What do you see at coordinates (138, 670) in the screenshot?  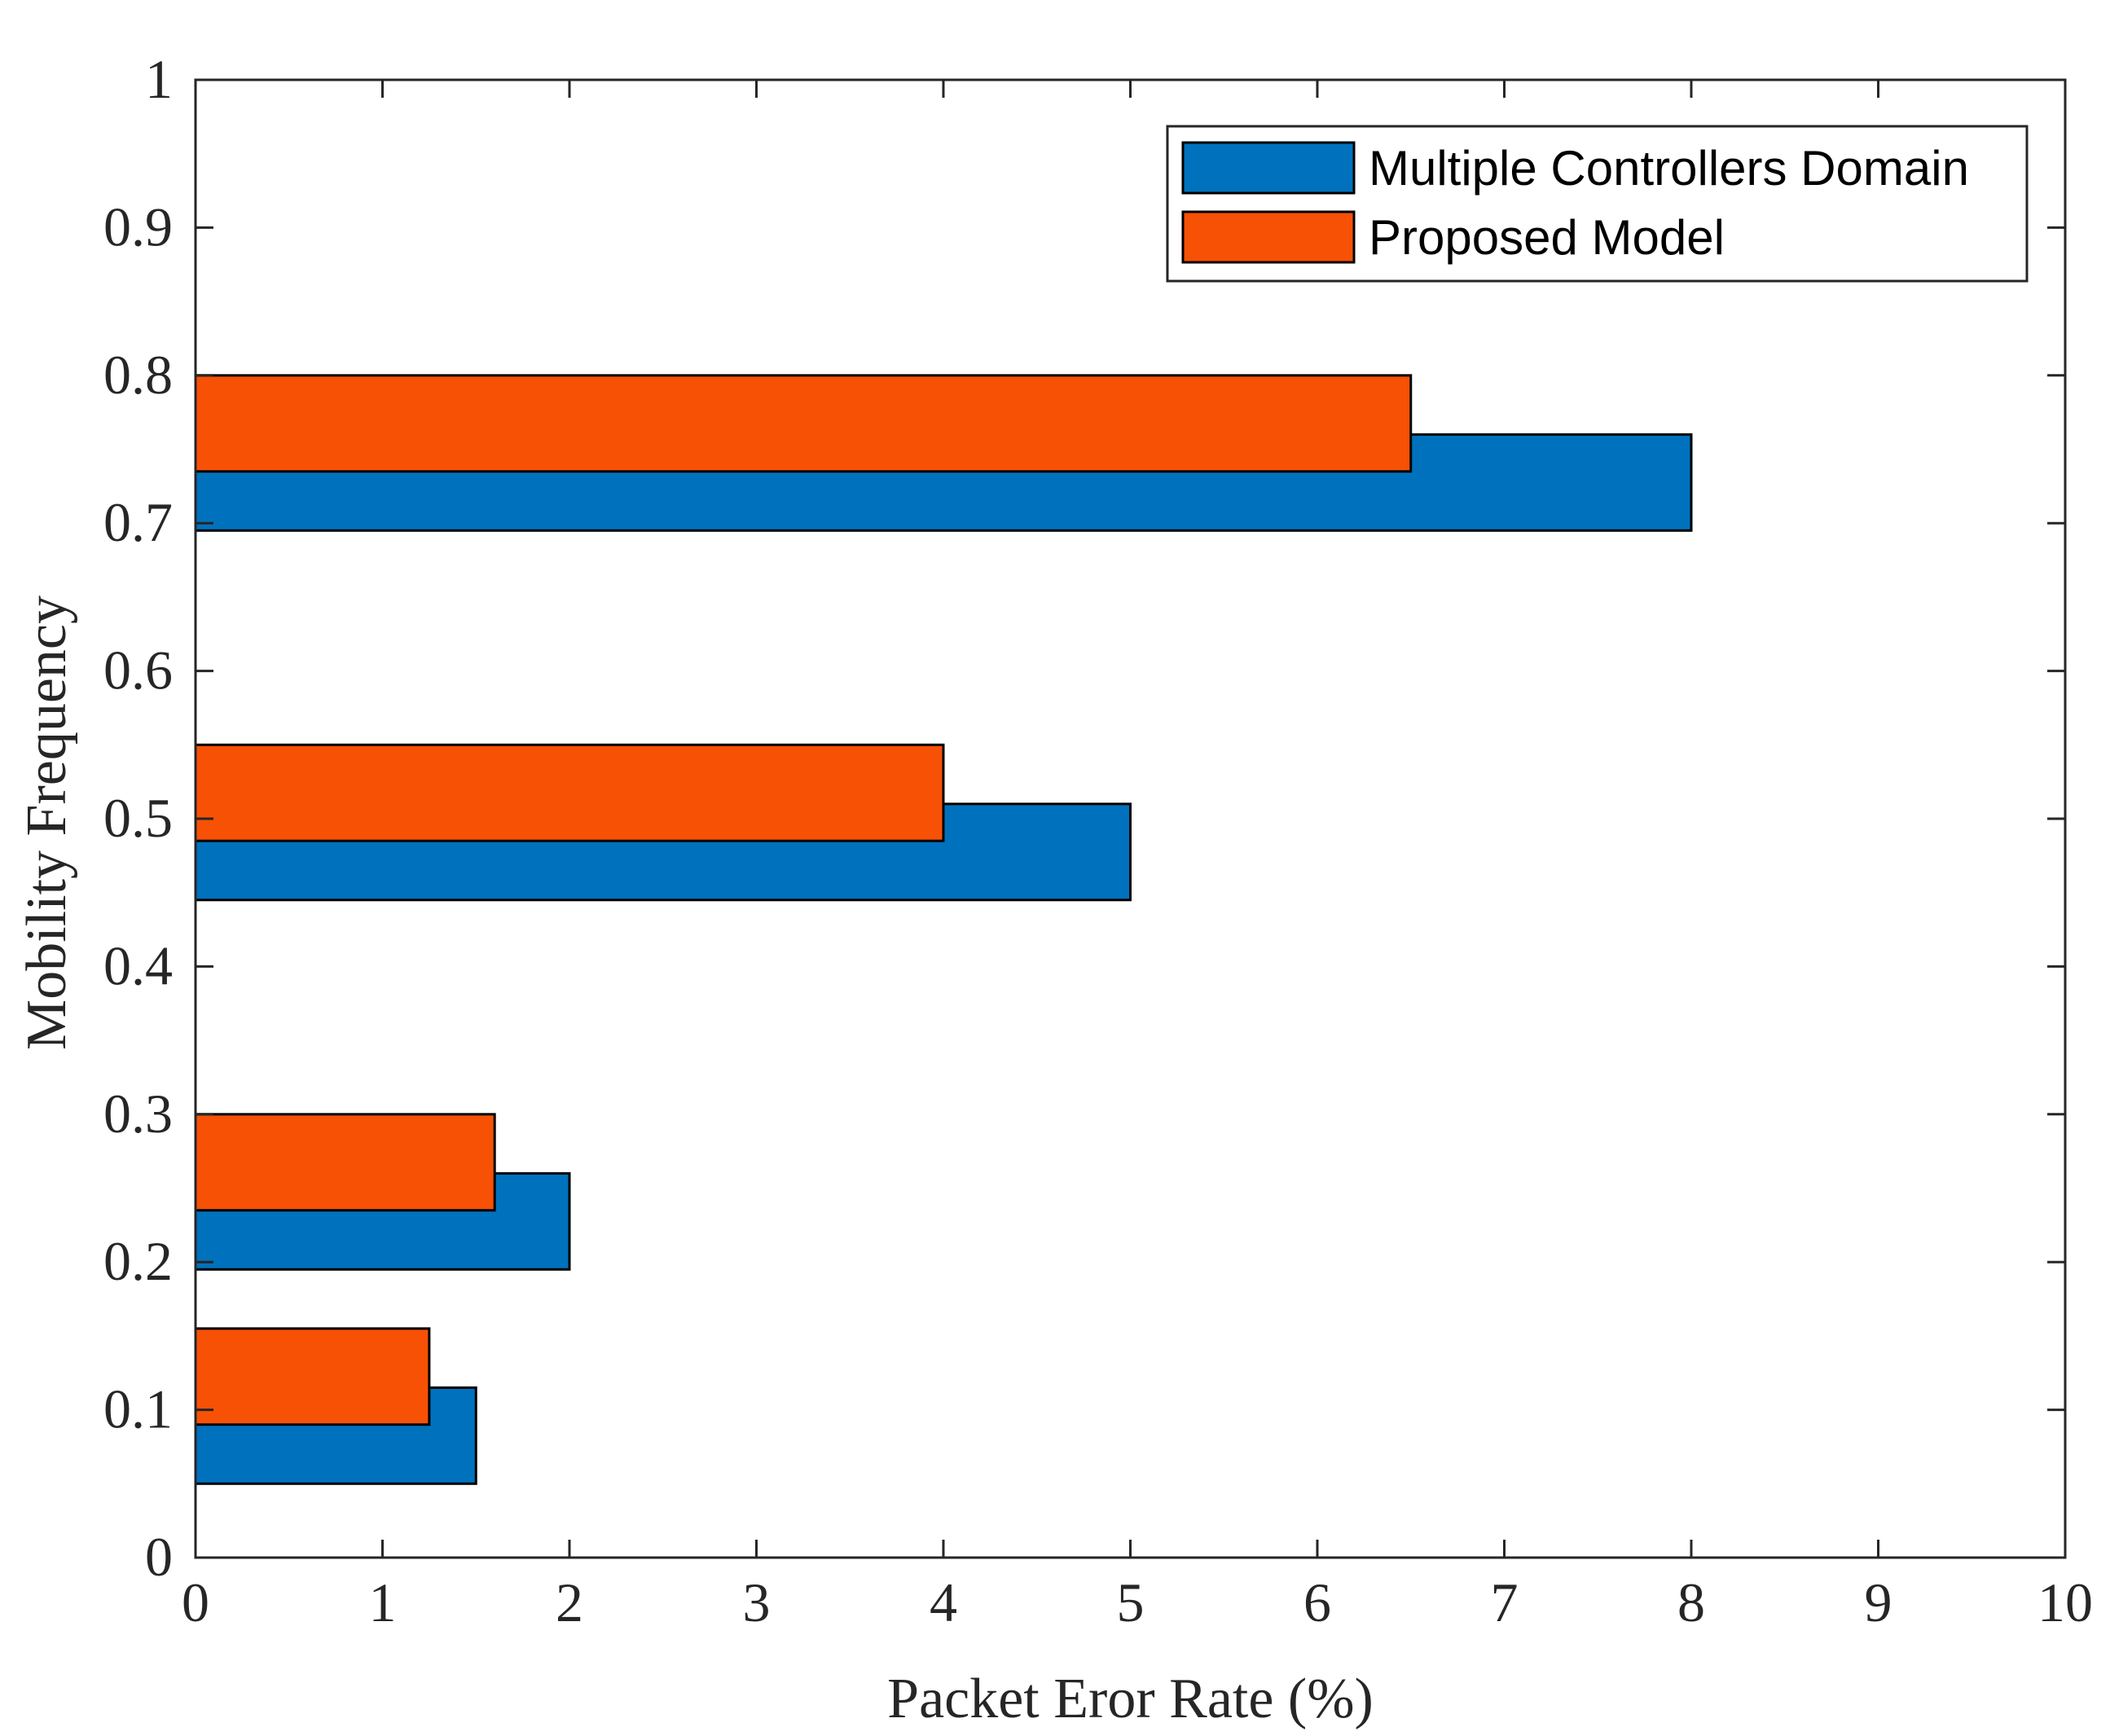 I see `y-tick-label-6: 0.6` at bounding box center [138, 670].